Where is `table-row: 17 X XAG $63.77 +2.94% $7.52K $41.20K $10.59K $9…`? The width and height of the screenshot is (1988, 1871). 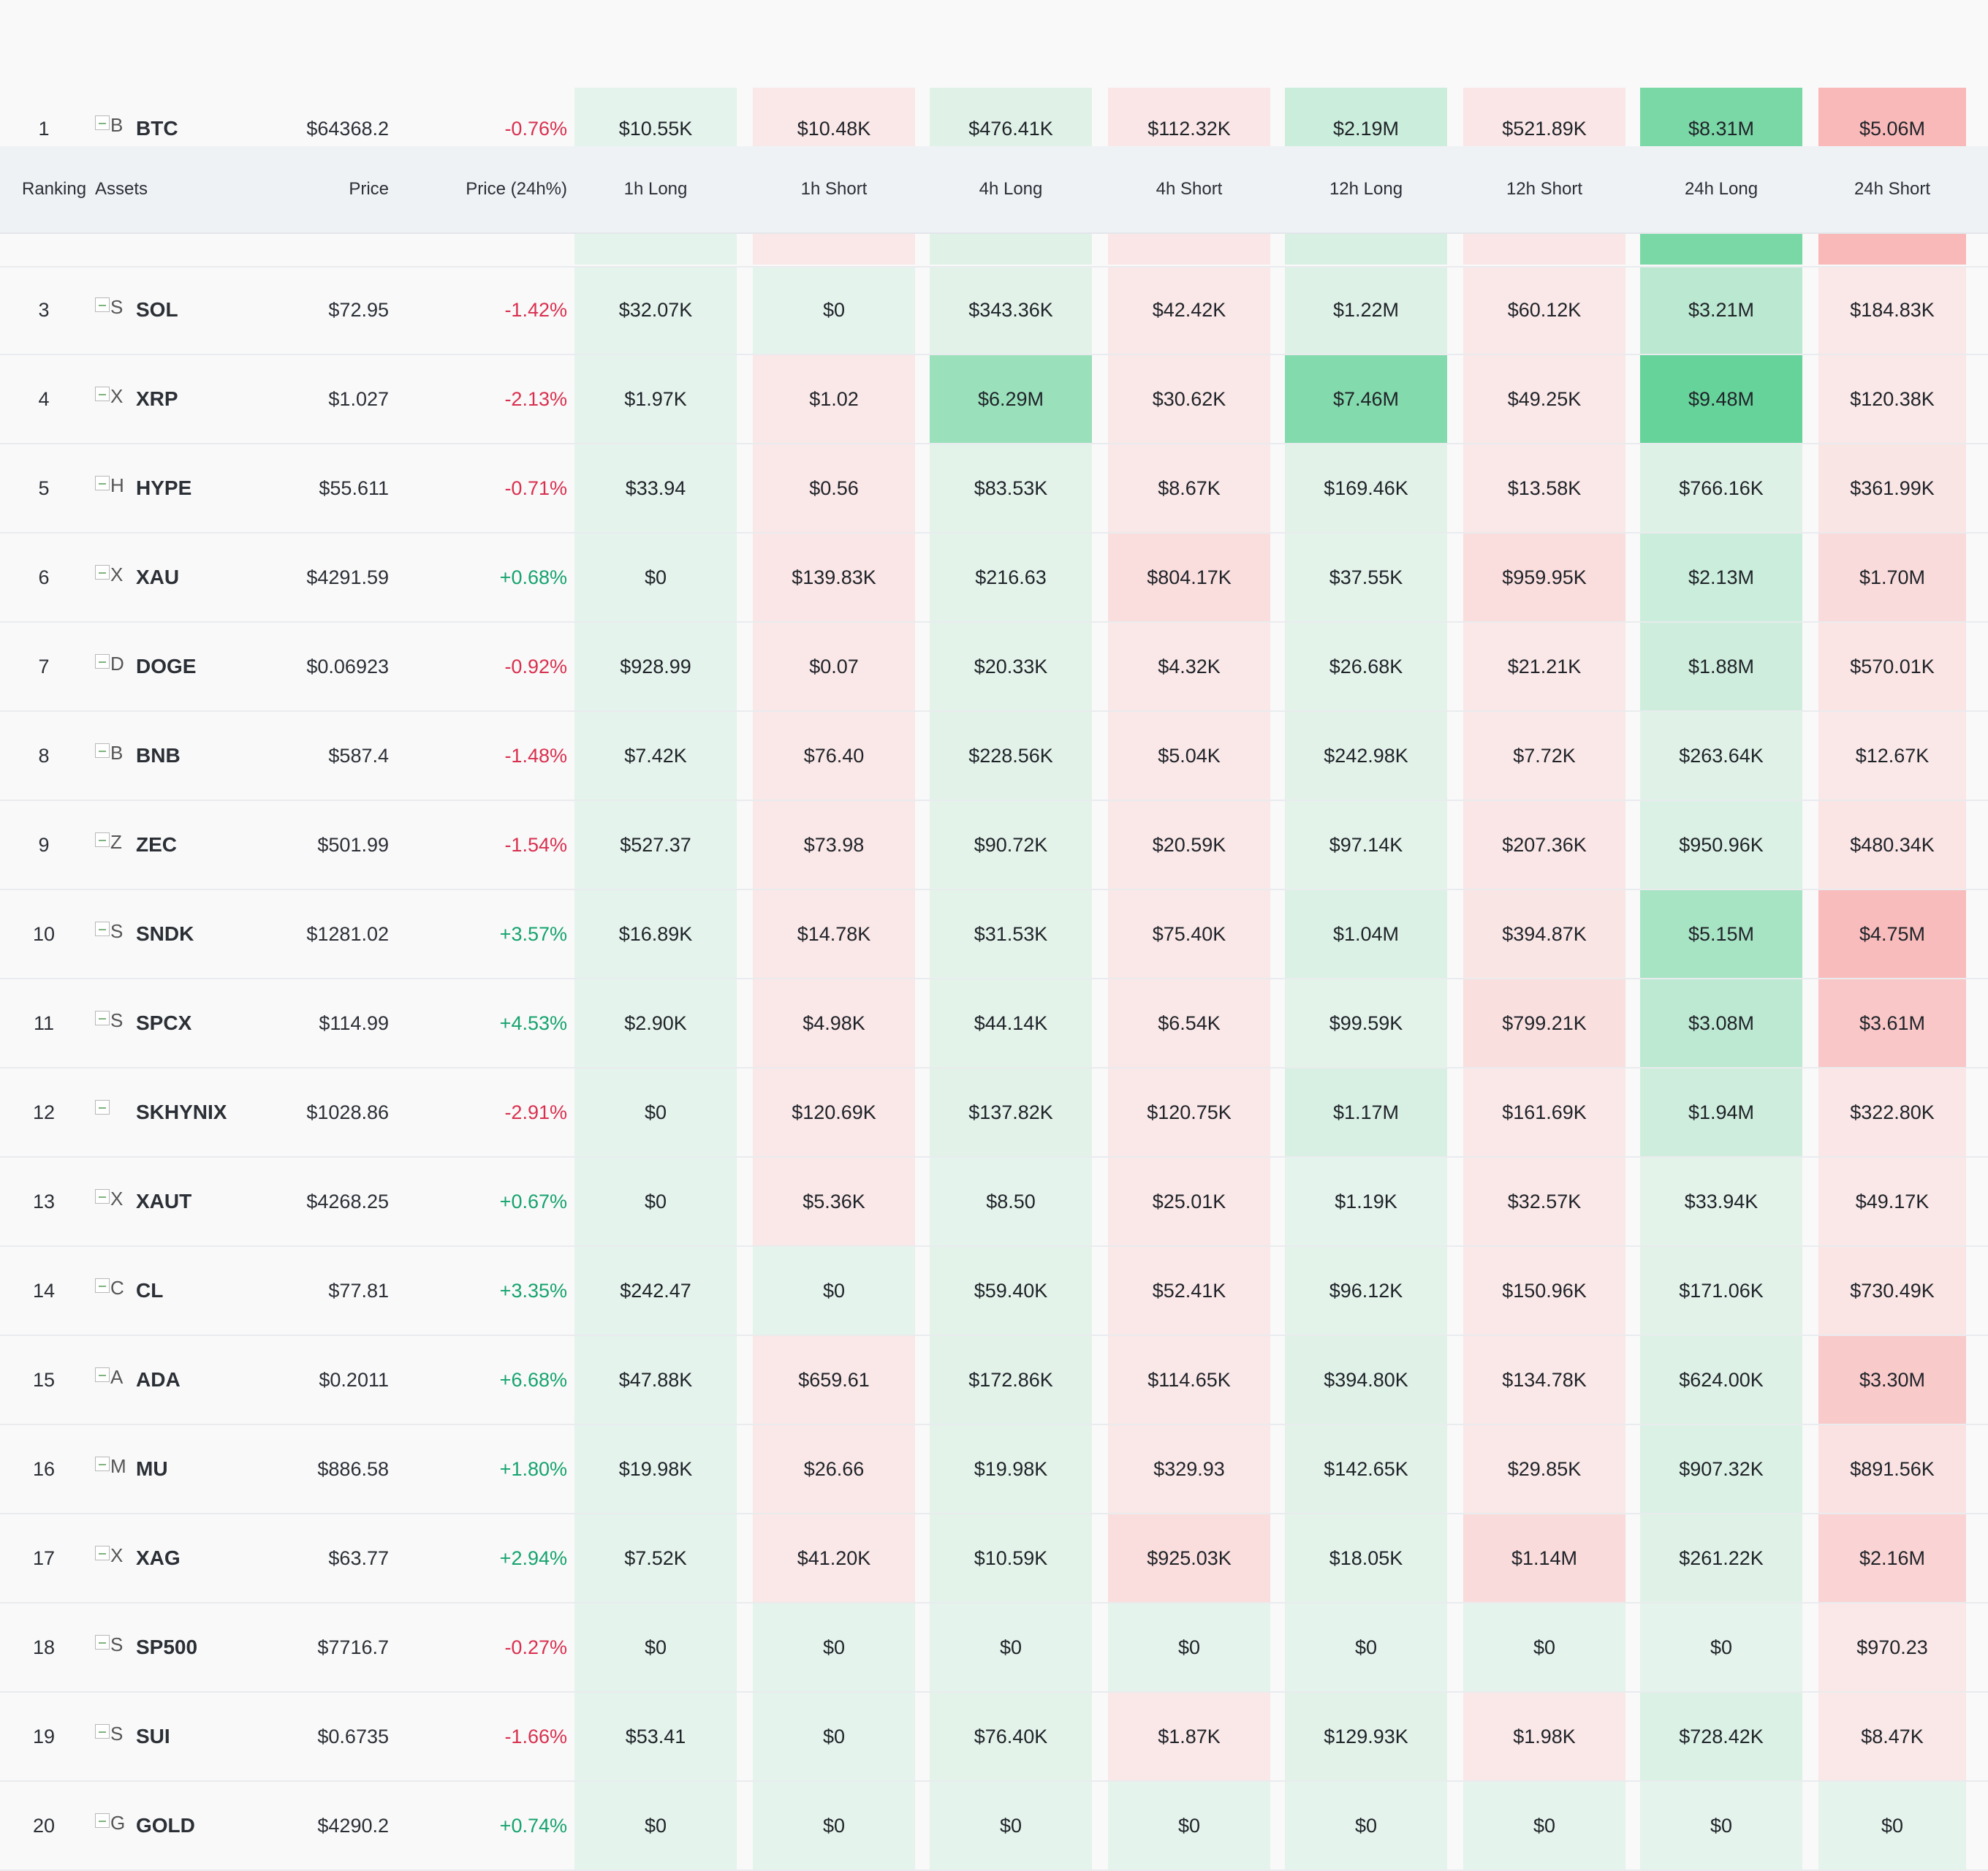
table-row: 17 X XAG $63.77 +2.94% $7.52K $41.20K $10.59K $9… is located at coordinates (994, 1559).